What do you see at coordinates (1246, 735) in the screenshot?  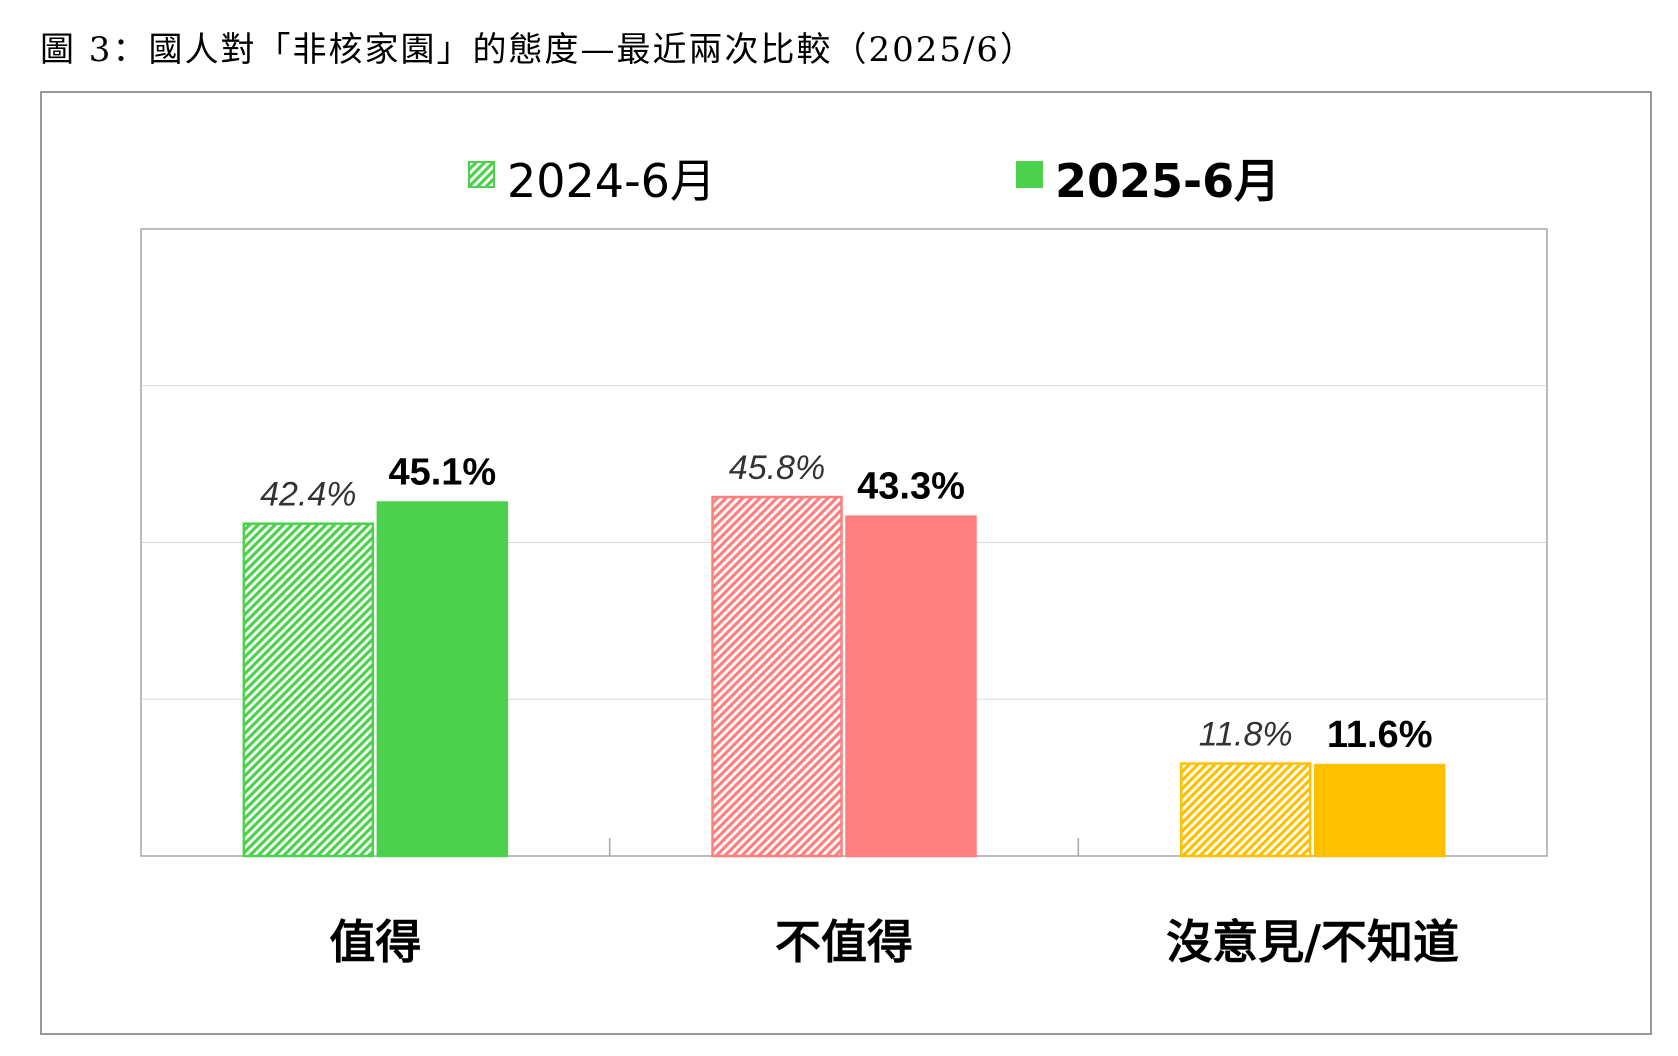 I see `data-label: 11.8%` at bounding box center [1246, 735].